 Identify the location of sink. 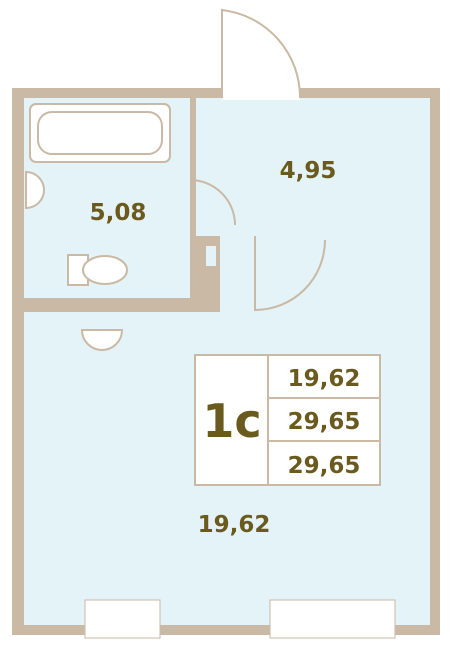
(35, 190).